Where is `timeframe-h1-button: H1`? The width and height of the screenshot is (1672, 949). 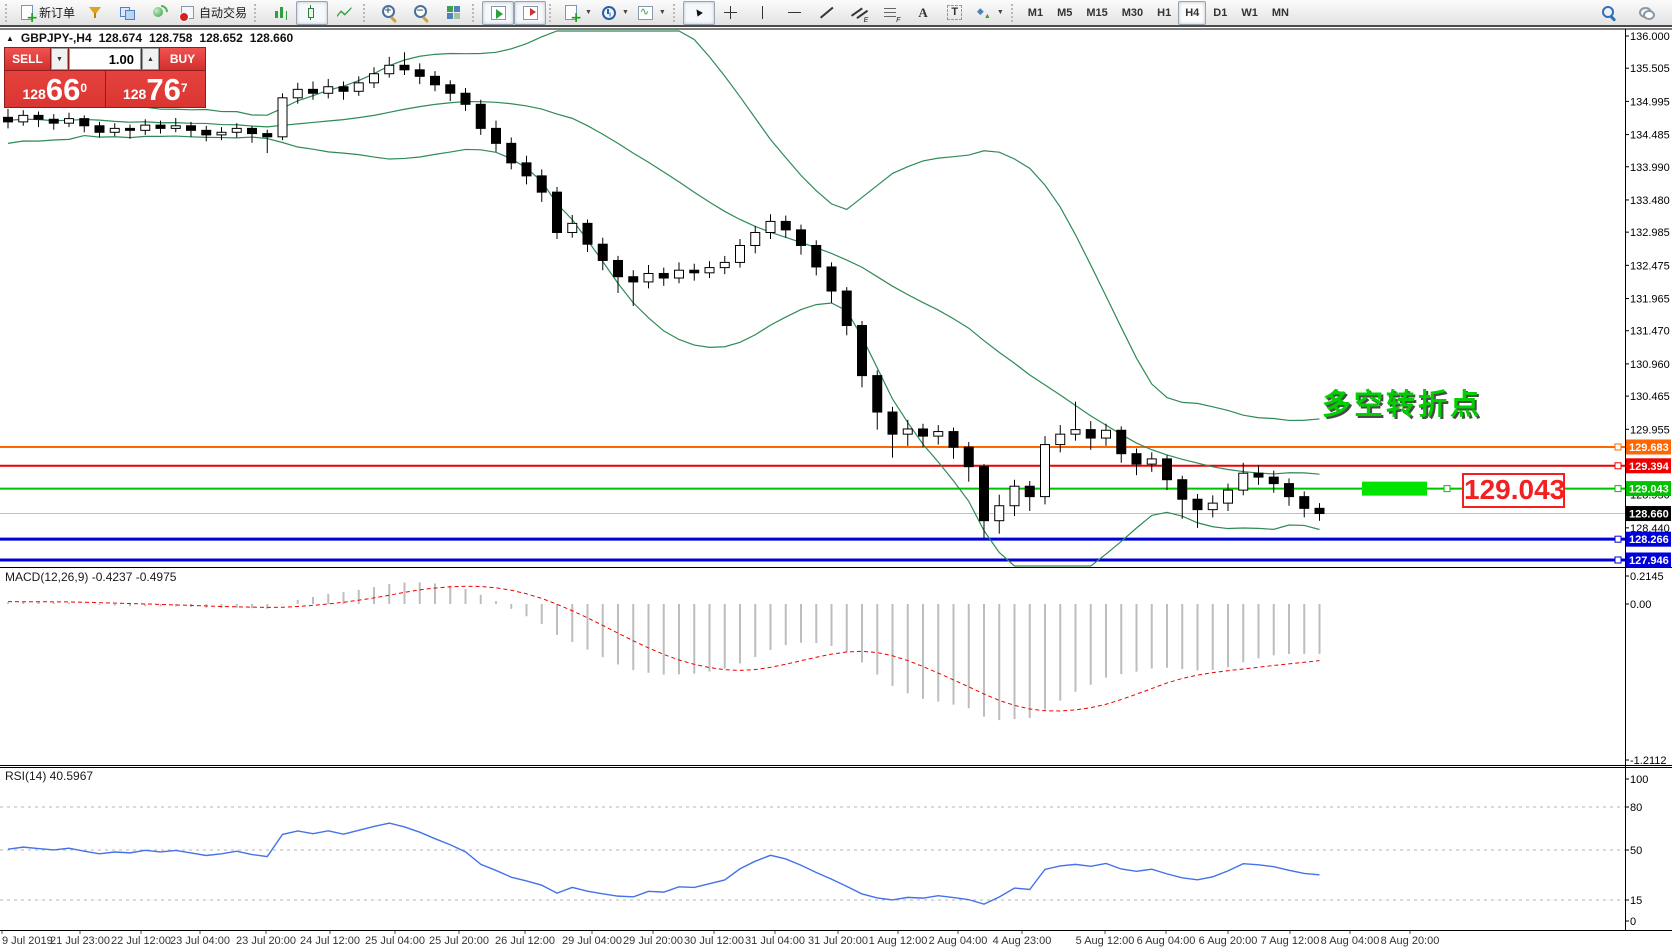 timeframe-h1-button: H1 is located at coordinates (1164, 12).